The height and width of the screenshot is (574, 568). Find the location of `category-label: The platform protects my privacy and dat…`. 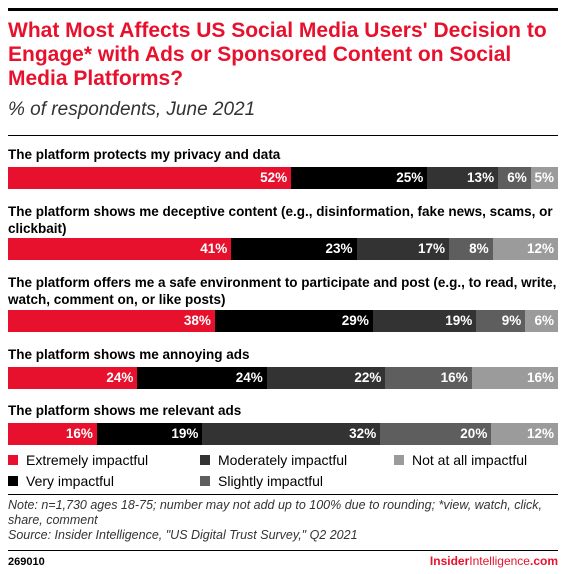

category-label: The platform protects my privacy and dat… is located at coordinates (144, 154).